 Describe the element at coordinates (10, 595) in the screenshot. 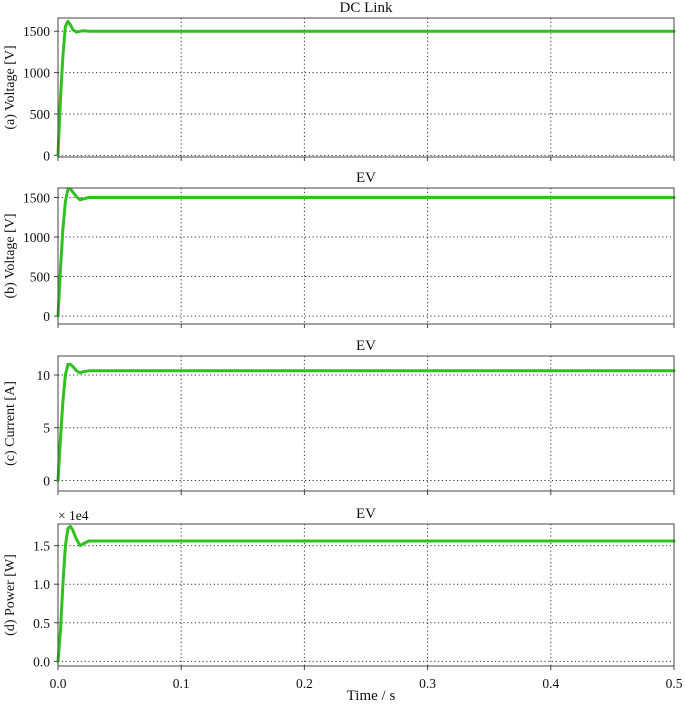

I see `y-axis-label: (d) Power [W]` at that location.